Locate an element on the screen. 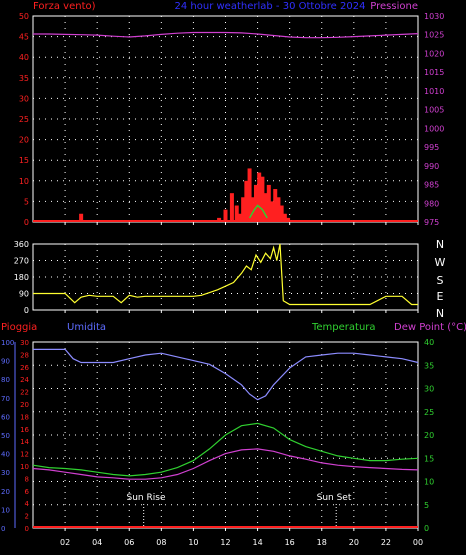  temperature-line is located at coordinates (225, 449).